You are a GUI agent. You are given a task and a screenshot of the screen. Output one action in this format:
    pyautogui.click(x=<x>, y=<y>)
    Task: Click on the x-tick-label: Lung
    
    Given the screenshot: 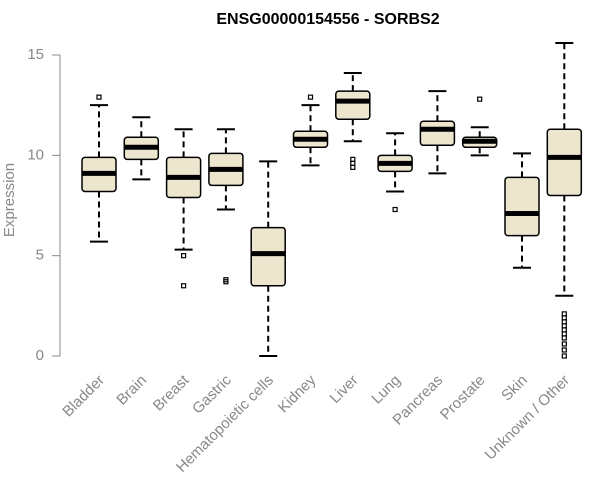 What is the action you would take?
    pyautogui.click(x=386, y=390)
    